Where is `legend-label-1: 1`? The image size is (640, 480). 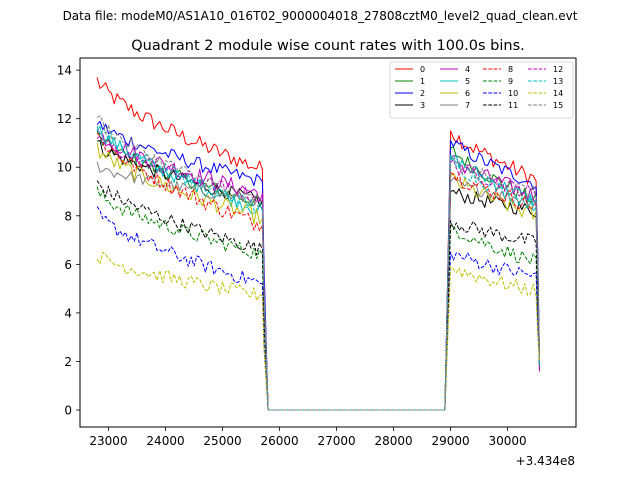
legend-label-1: 1 is located at coordinates (422, 81).